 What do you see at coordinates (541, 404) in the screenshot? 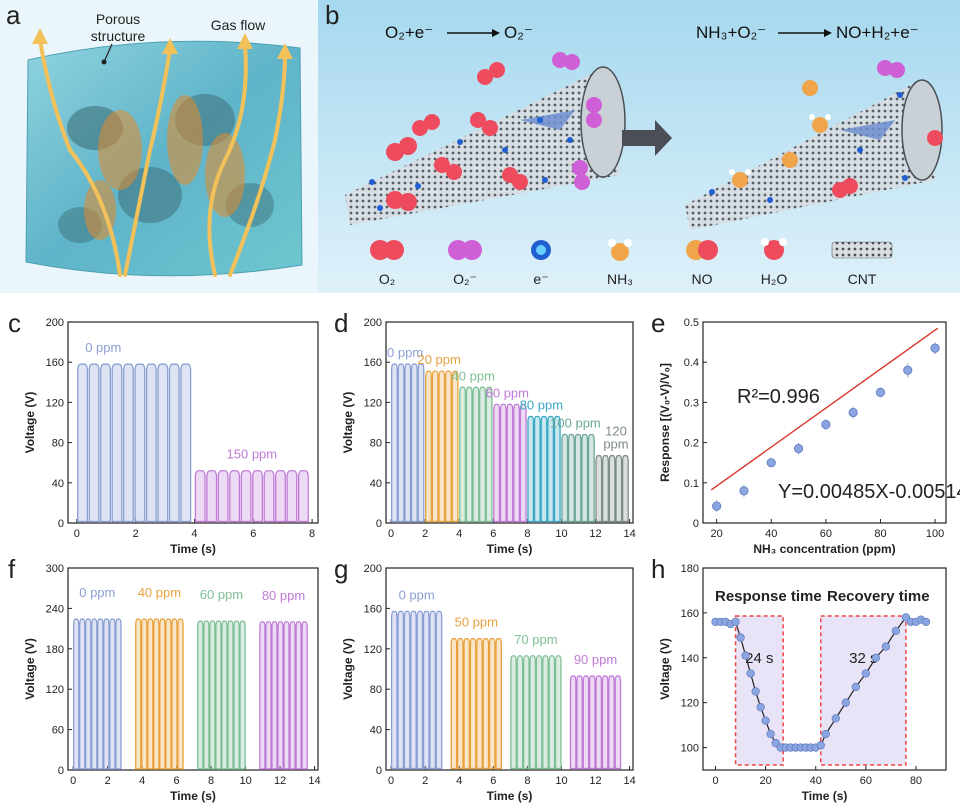
I see `series-label-d-4: 80 ppm` at bounding box center [541, 404].